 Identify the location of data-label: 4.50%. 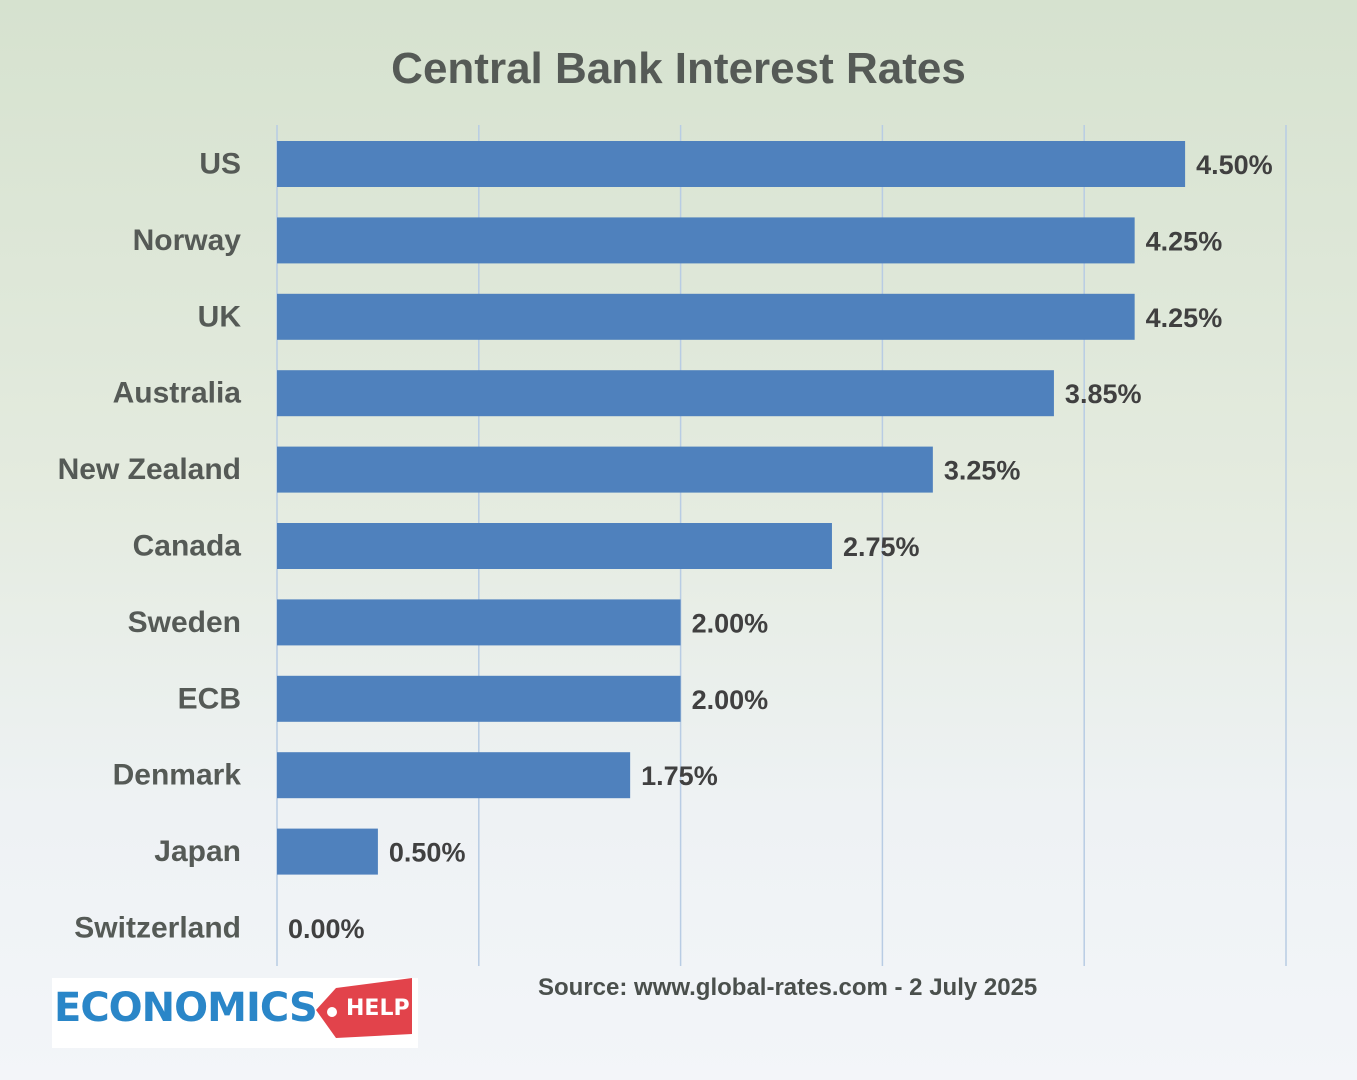
(1234, 165).